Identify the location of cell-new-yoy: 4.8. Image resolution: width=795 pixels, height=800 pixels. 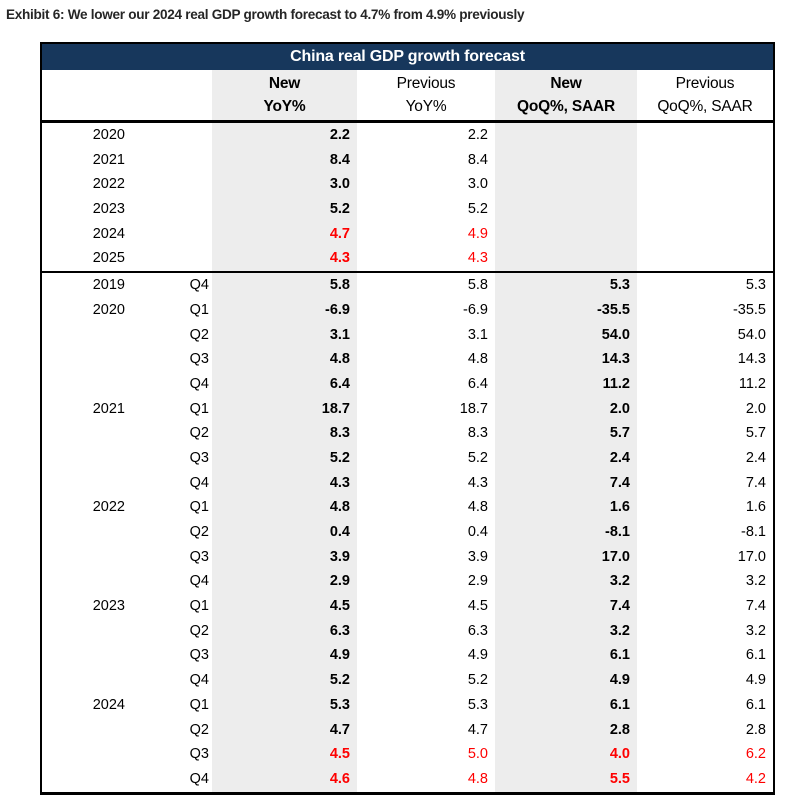
(284, 359).